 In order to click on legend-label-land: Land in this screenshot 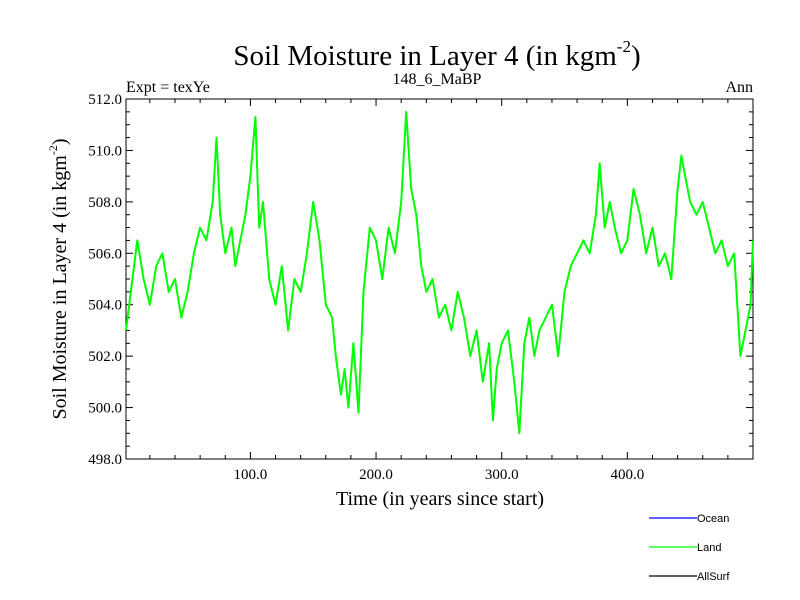, I will do `click(709, 548)`.